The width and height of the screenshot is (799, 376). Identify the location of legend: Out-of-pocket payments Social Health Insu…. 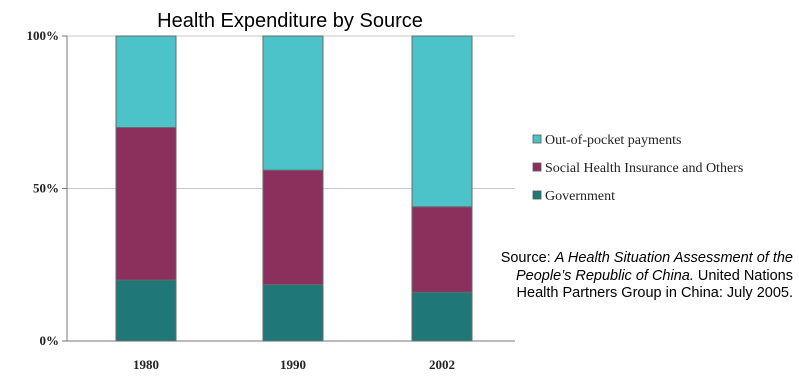
(637, 168).